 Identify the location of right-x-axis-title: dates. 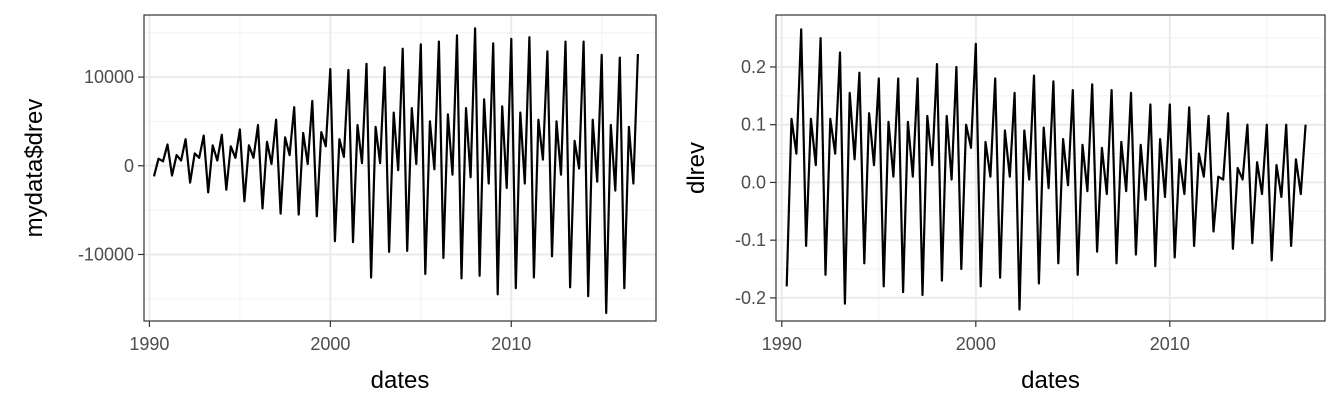
(1050, 380).